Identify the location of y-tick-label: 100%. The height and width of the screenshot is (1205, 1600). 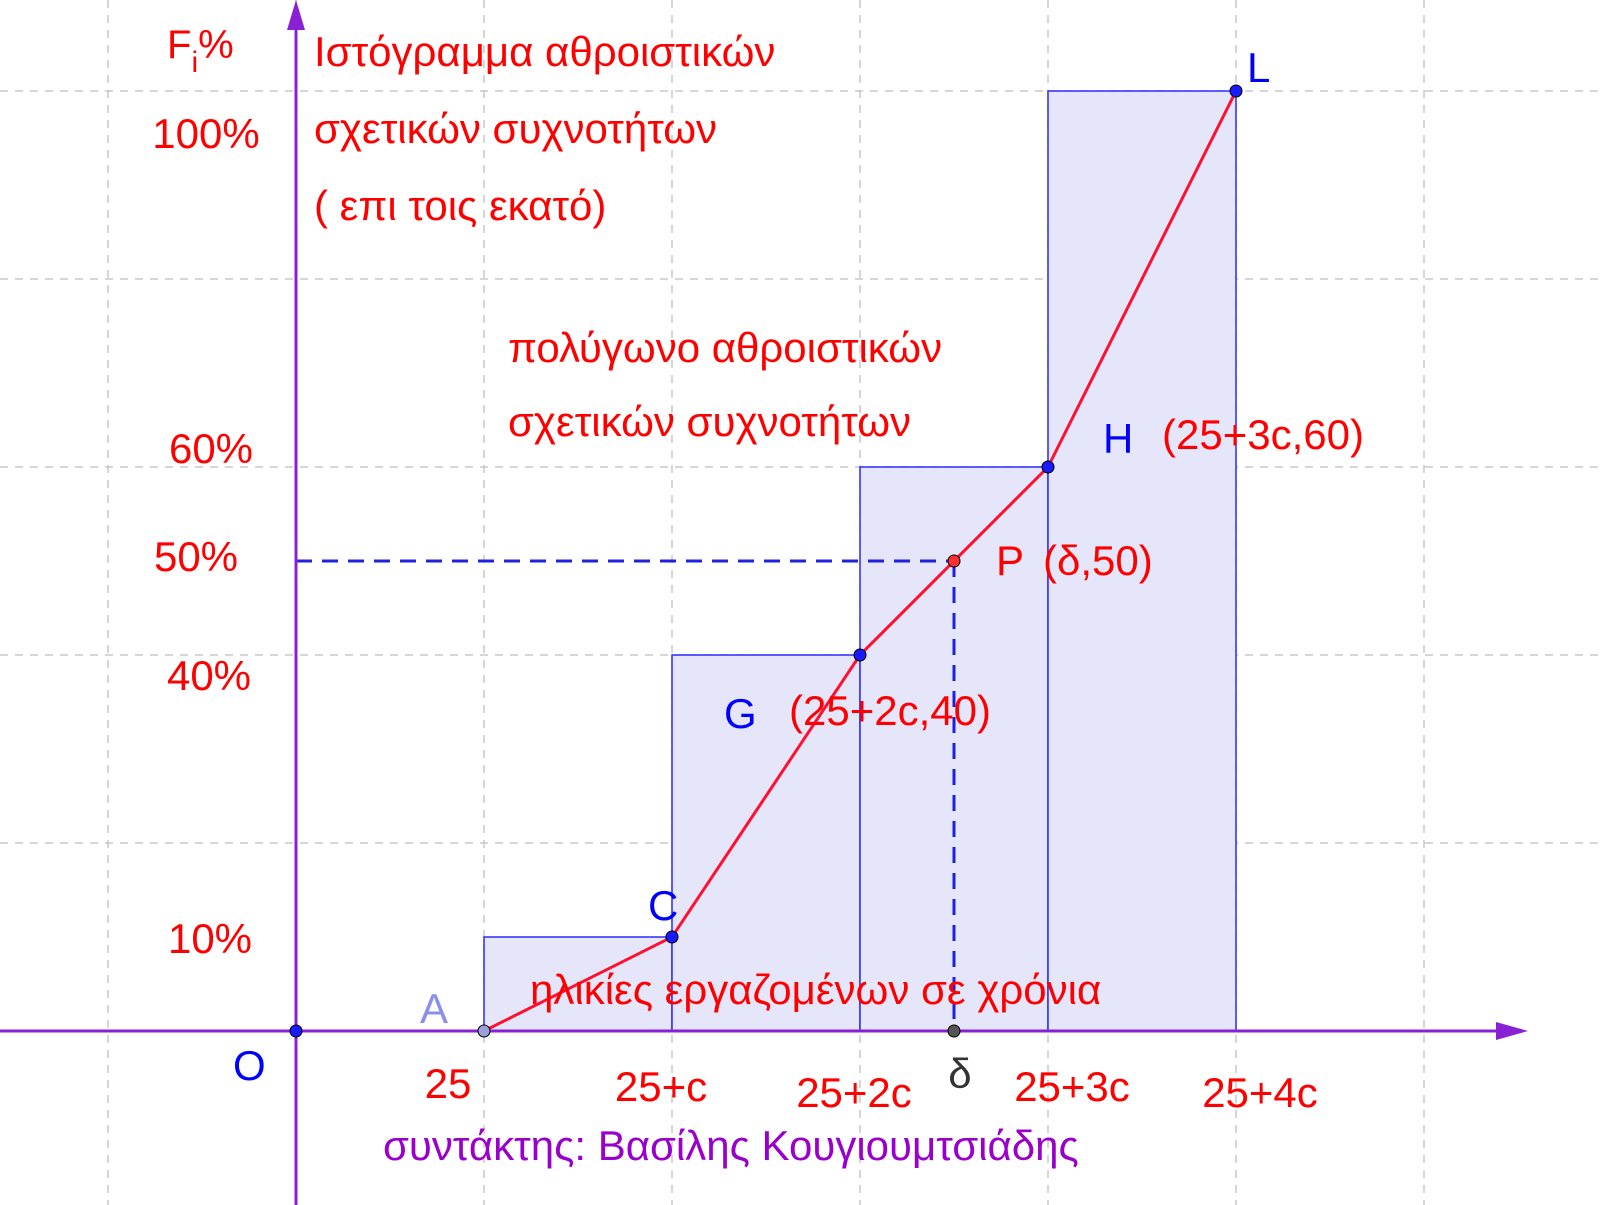
(205, 133).